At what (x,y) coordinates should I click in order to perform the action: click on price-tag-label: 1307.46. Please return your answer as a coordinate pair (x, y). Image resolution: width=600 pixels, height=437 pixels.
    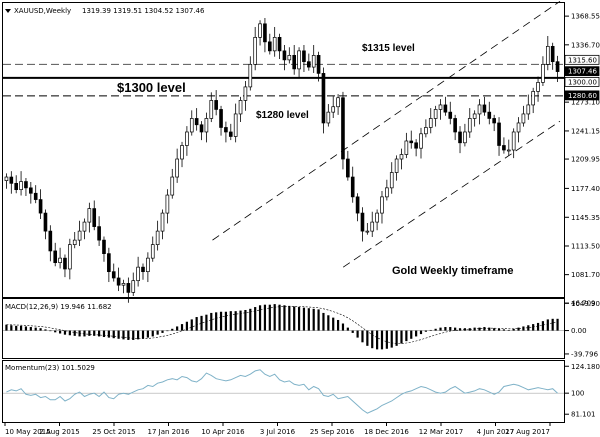
    Looking at the image, I should click on (582, 72).